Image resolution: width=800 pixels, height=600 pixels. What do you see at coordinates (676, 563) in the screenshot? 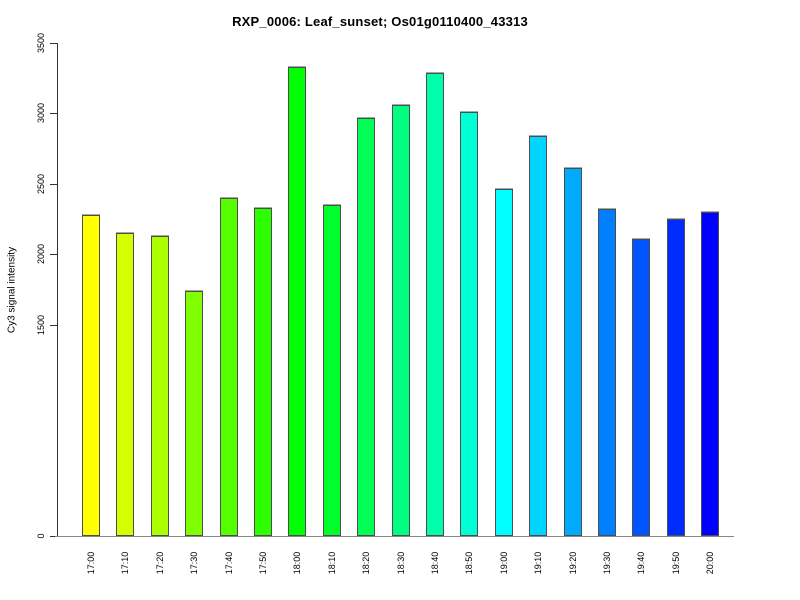
I see `x-tick-label: 19:50` at bounding box center [676, 563].